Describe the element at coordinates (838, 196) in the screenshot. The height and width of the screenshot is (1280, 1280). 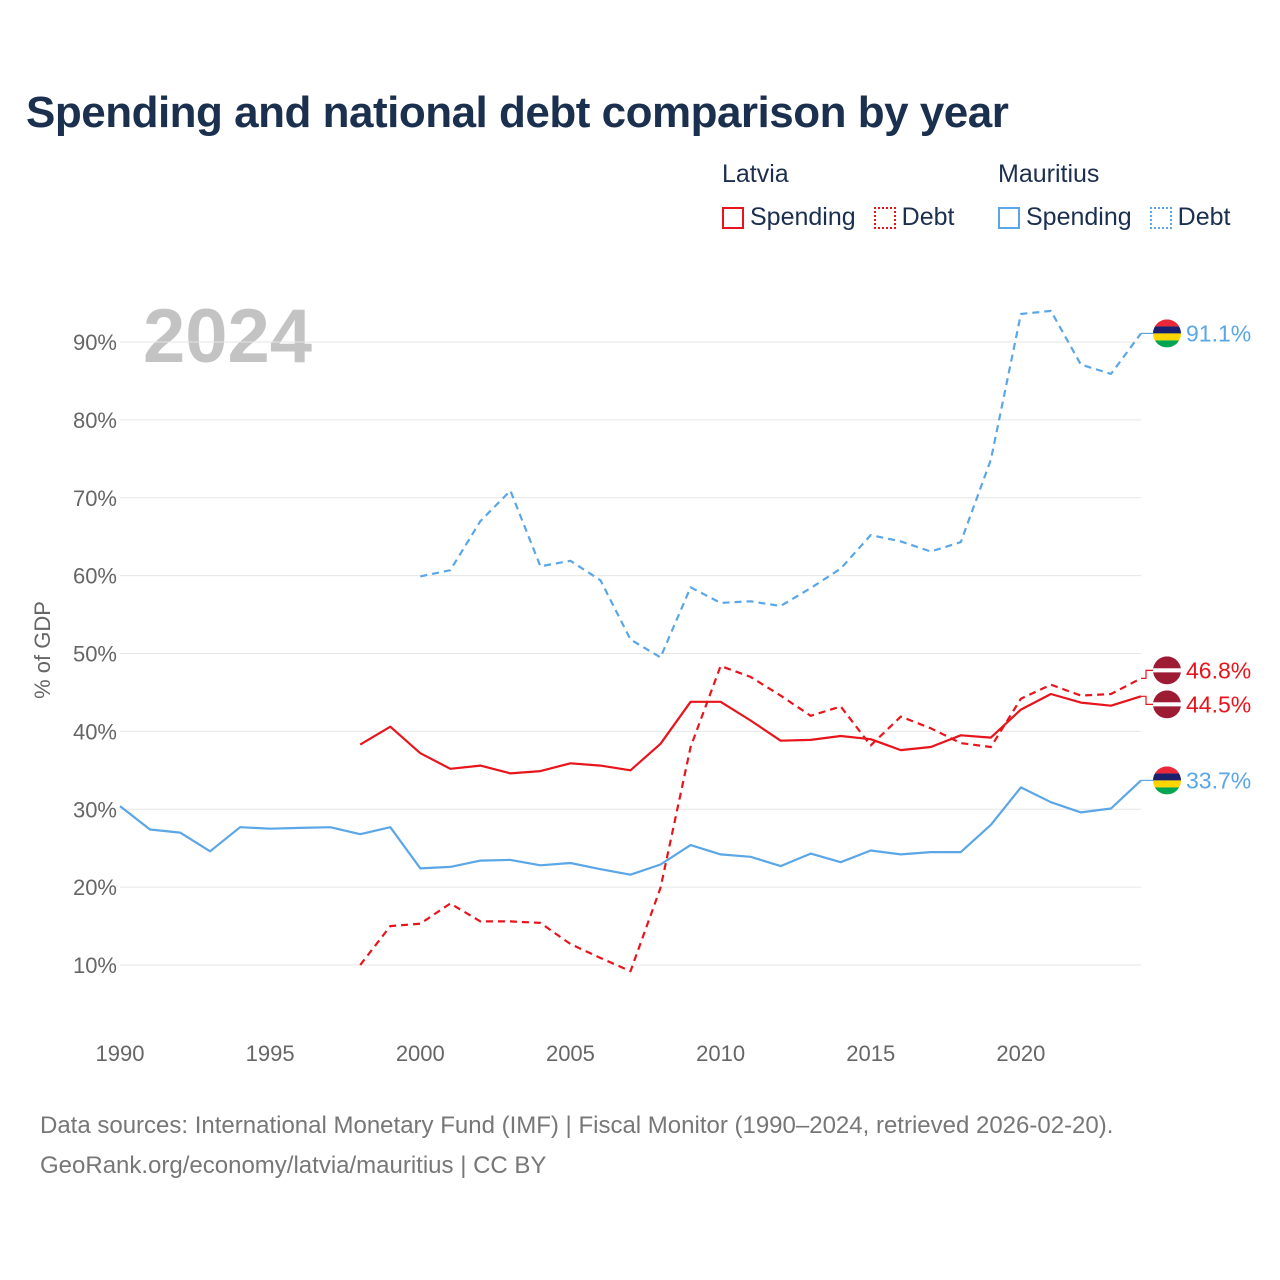
I see `legend-group-latvia: Latvia Spending Debt` at that location.